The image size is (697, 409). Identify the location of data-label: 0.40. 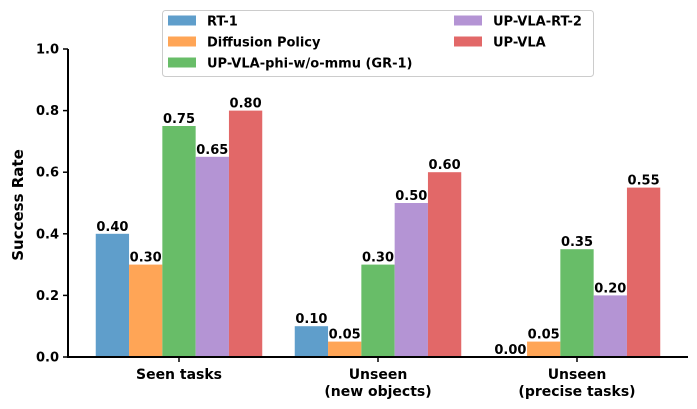
(112, 227).